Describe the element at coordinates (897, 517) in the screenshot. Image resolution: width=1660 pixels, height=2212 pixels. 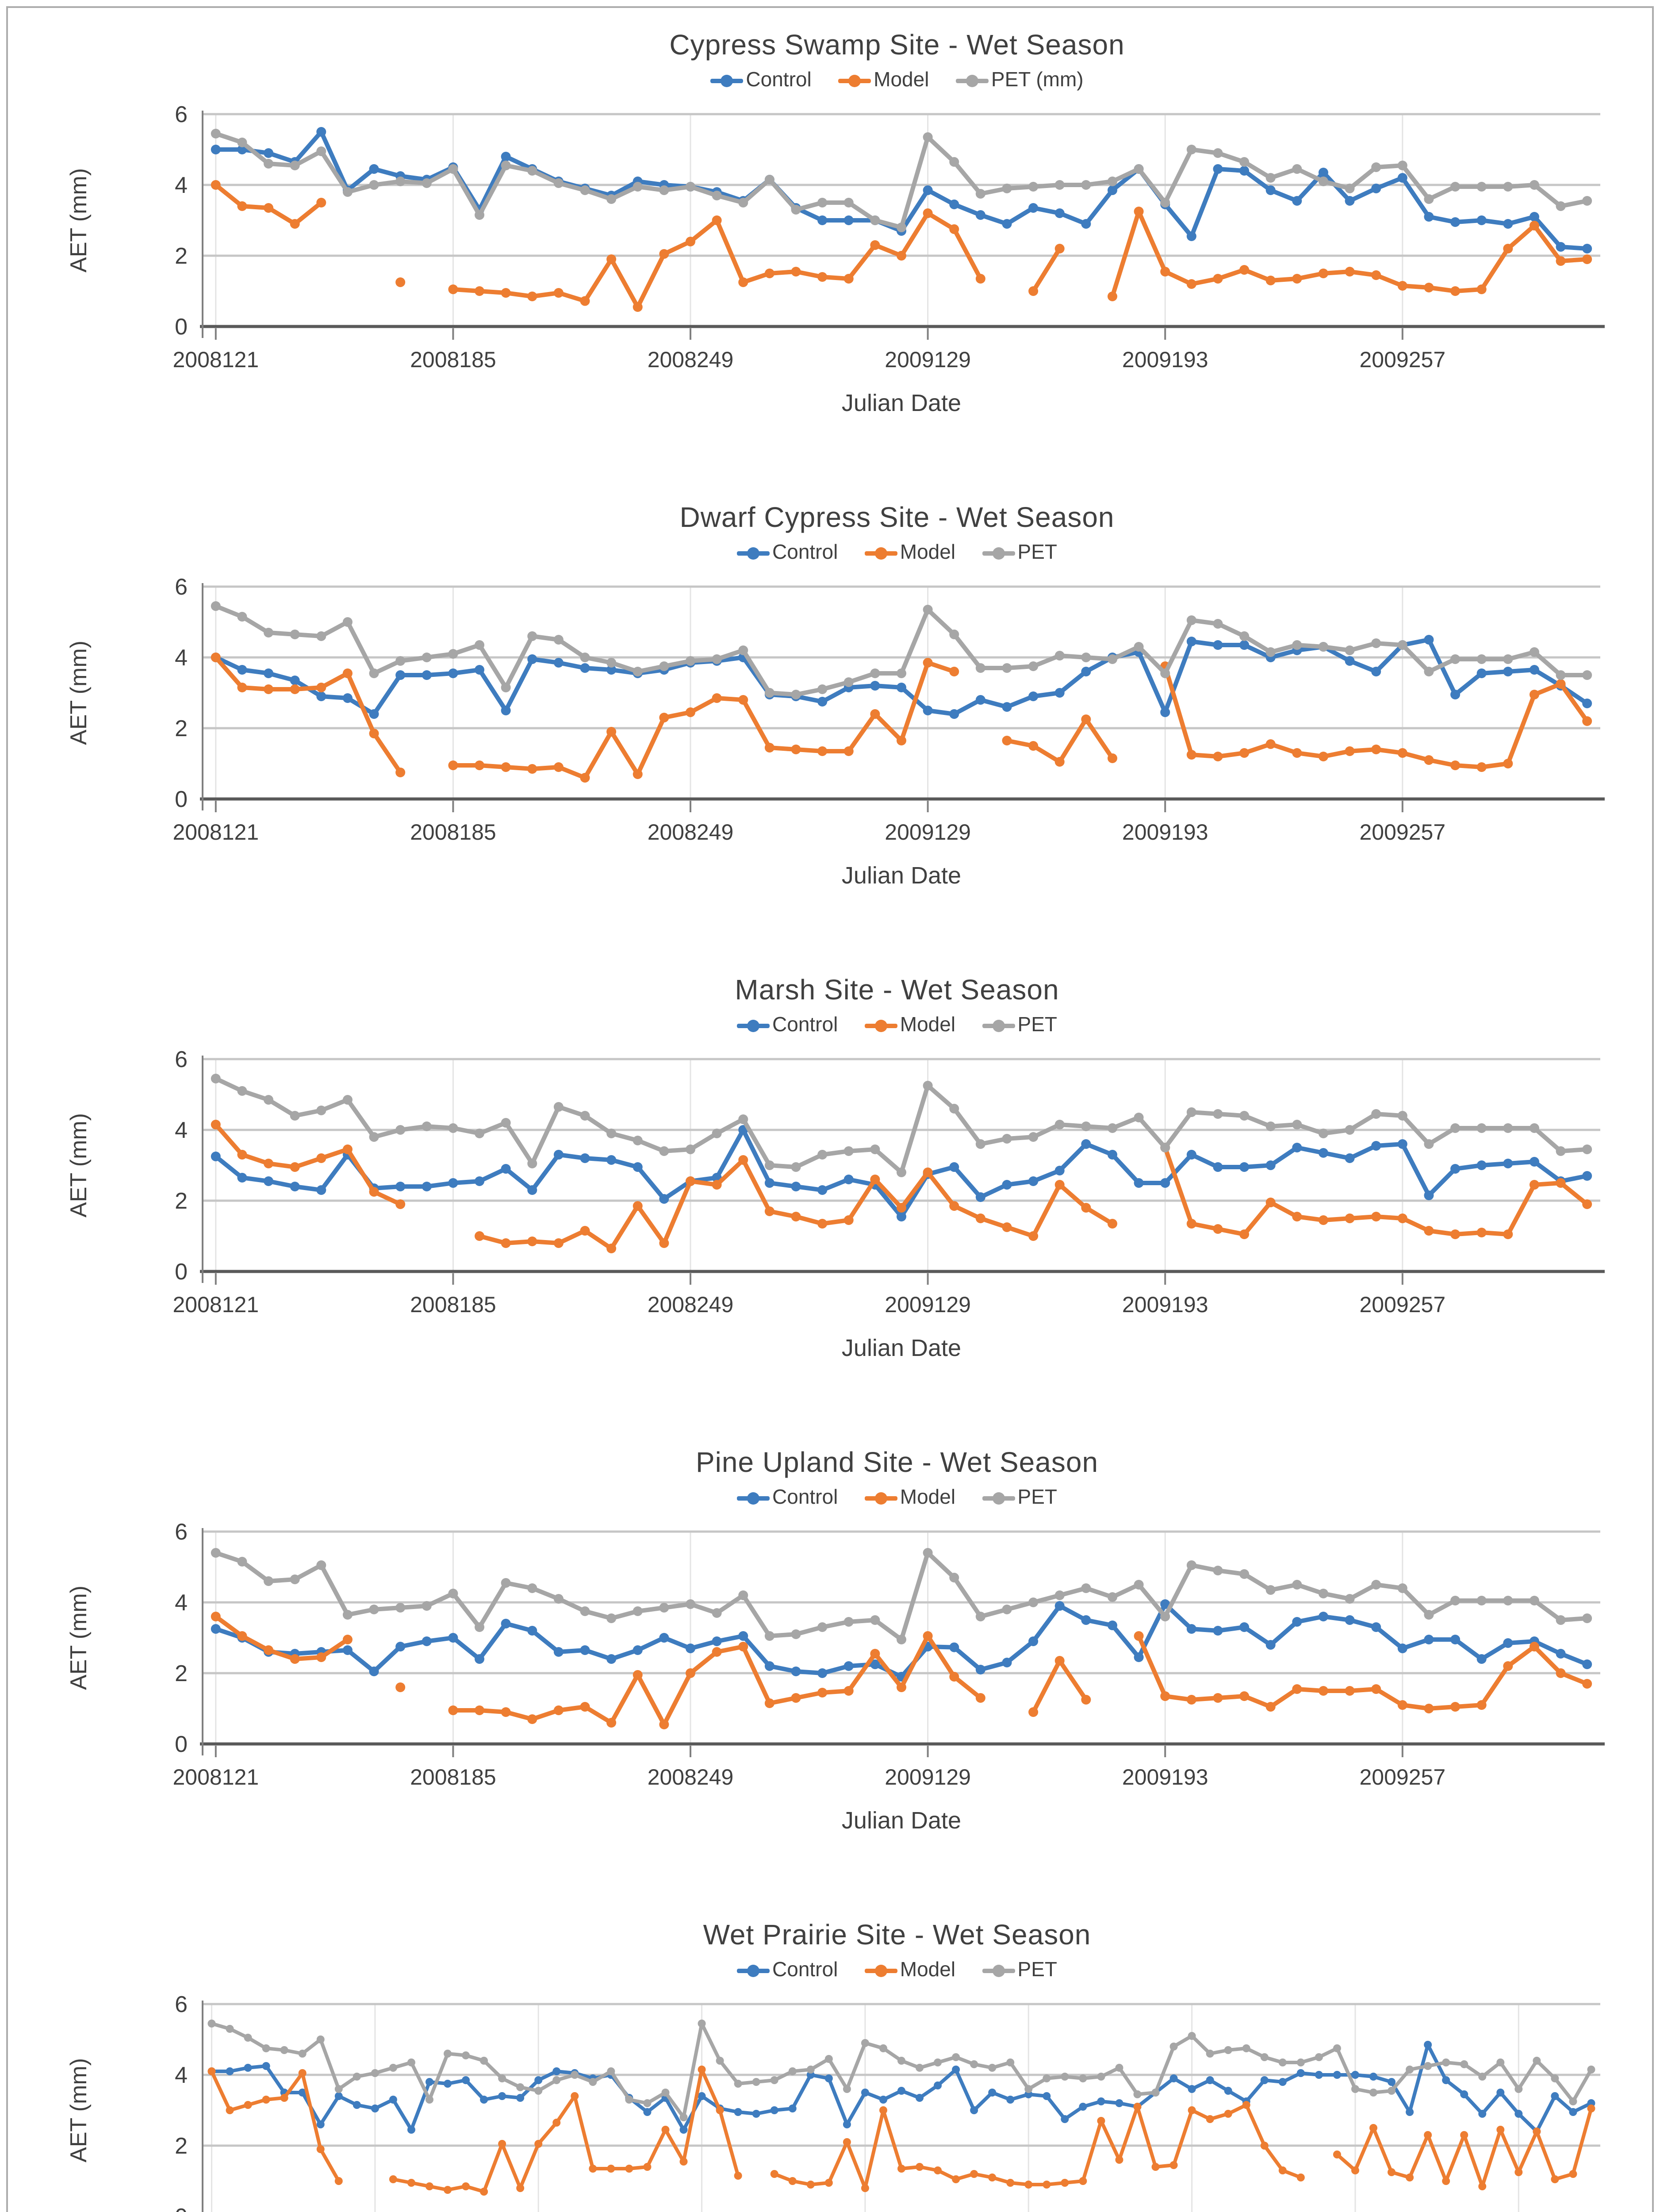
I see `chart-title: Dwarf Cypress Site - Wet Season` at that location.